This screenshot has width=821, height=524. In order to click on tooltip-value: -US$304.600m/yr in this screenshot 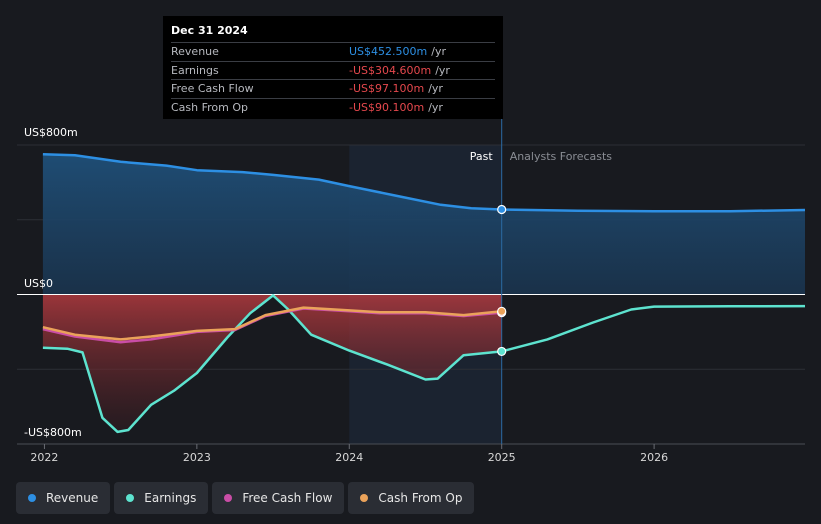, I will do `click(399, 70)`.